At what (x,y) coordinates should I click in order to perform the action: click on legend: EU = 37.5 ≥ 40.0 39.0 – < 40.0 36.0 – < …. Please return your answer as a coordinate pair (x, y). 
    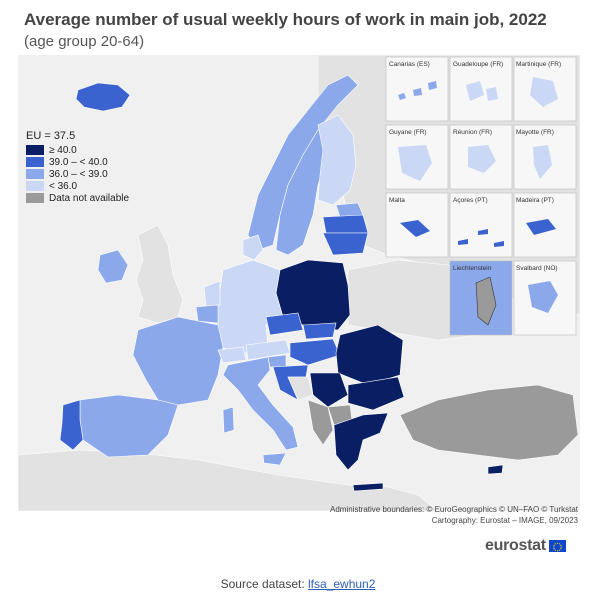
    Looking at the image, I should click on (77, 167).